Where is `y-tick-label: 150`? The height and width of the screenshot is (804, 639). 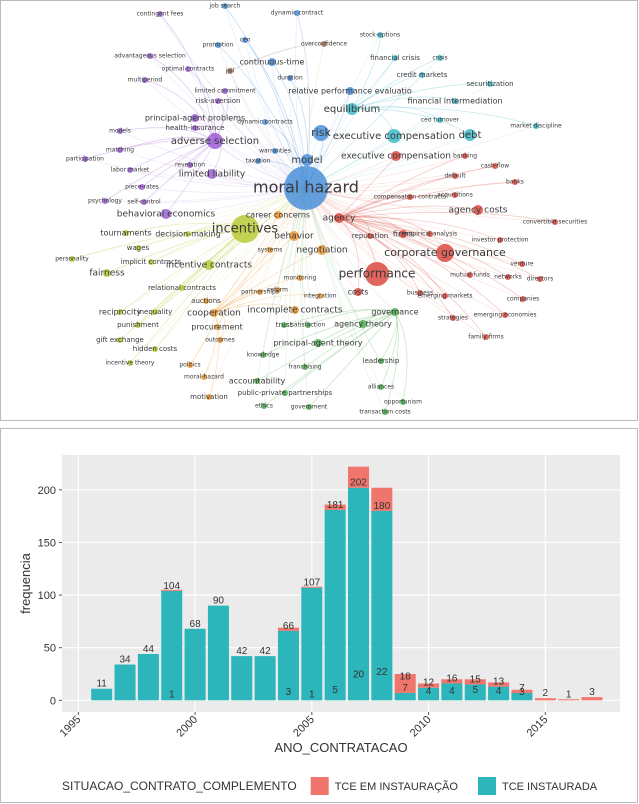
y-tick-label: 150 is located at coordinates (47, 543).